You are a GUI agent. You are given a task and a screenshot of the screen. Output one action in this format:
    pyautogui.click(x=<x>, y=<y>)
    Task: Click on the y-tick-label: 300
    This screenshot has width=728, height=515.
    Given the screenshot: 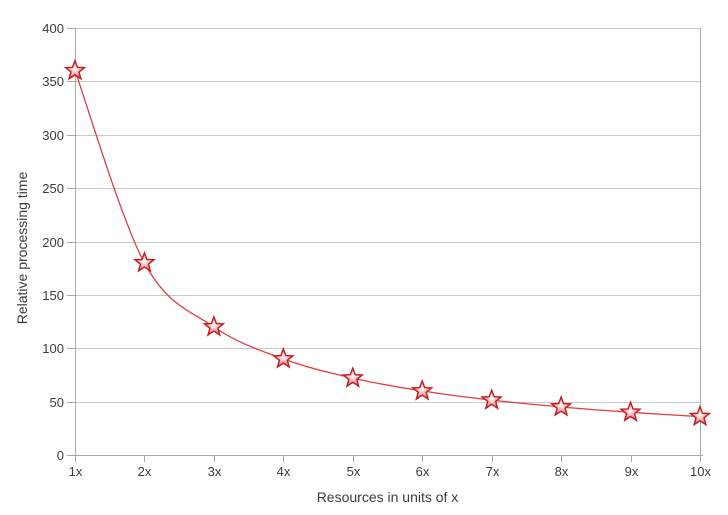 What is the action you would take?
    pyautogui.click(x=53, y=135)
    